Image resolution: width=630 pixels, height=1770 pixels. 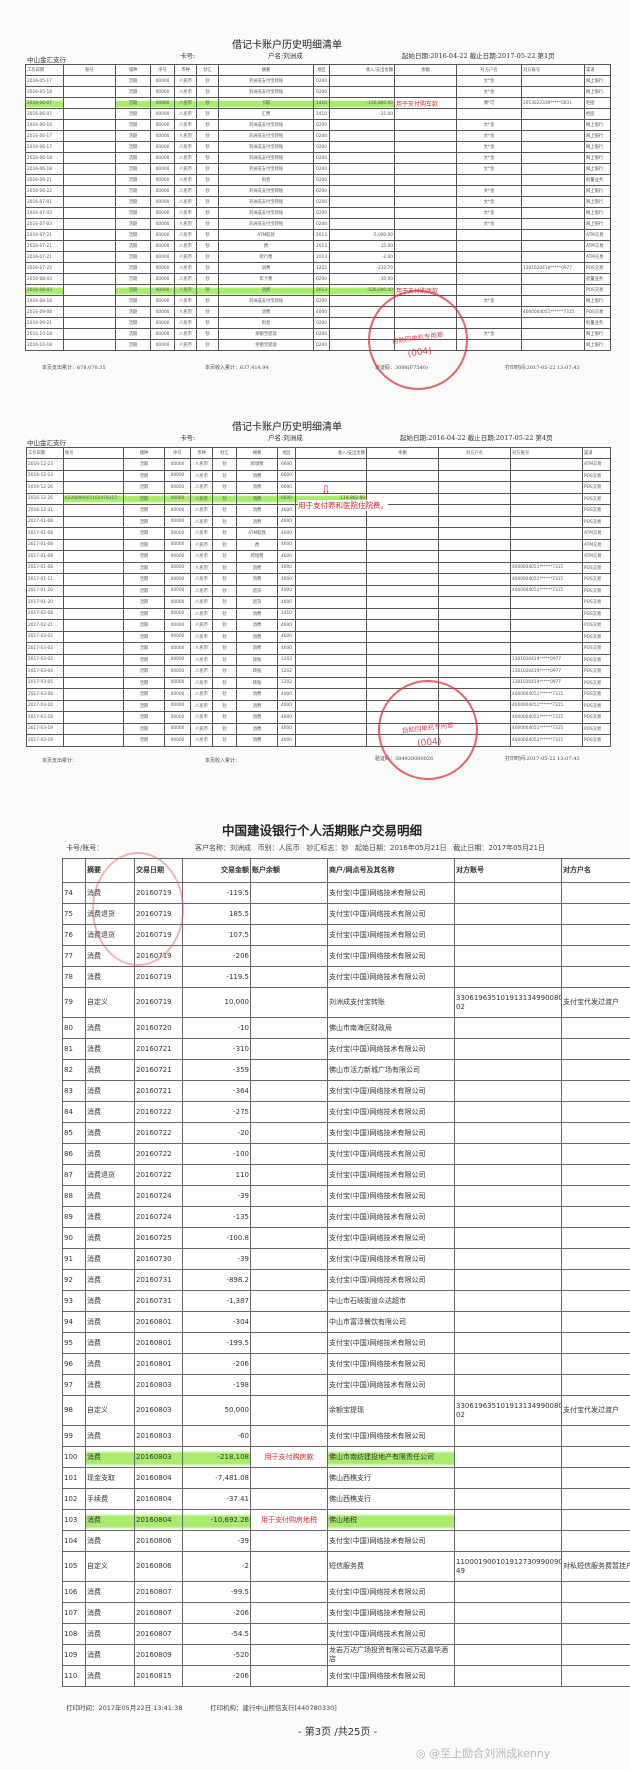 I want to click on table-cell: 4000, so click(x=286, y=705).